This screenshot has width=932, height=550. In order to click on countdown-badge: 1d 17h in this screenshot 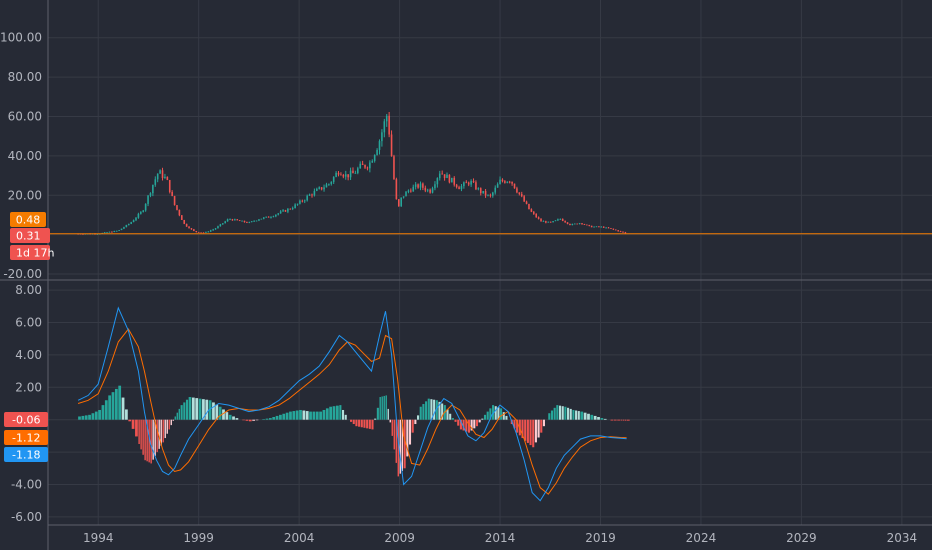, I will do `click(32, 252)`.